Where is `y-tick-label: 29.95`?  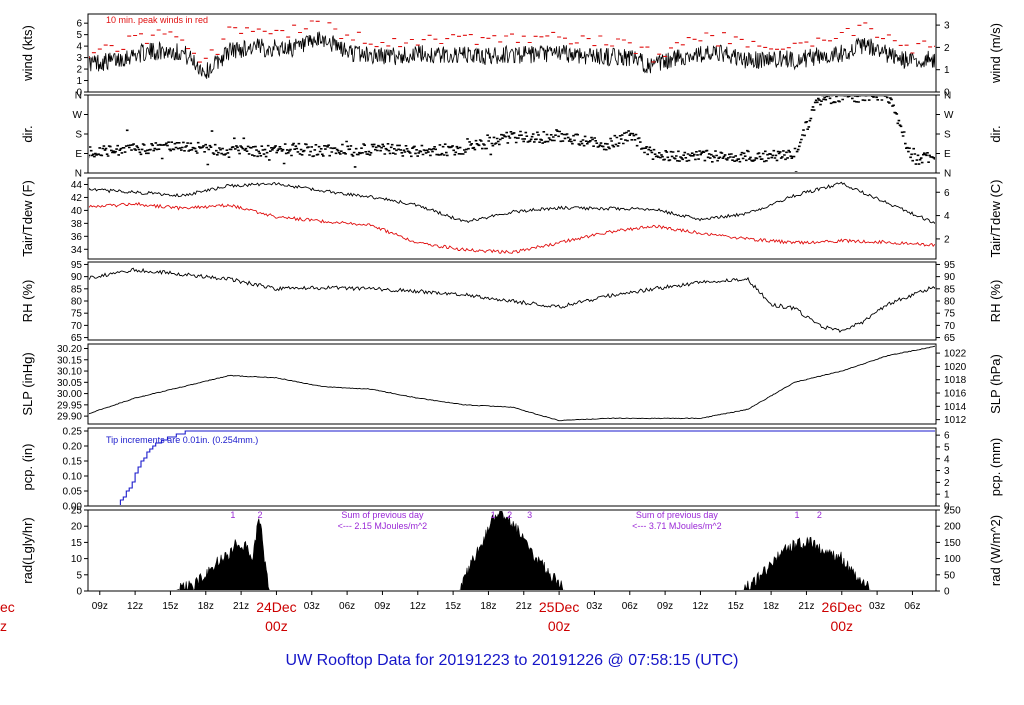
y-tick-label: 29.95 is located at coordinates (69, 405).